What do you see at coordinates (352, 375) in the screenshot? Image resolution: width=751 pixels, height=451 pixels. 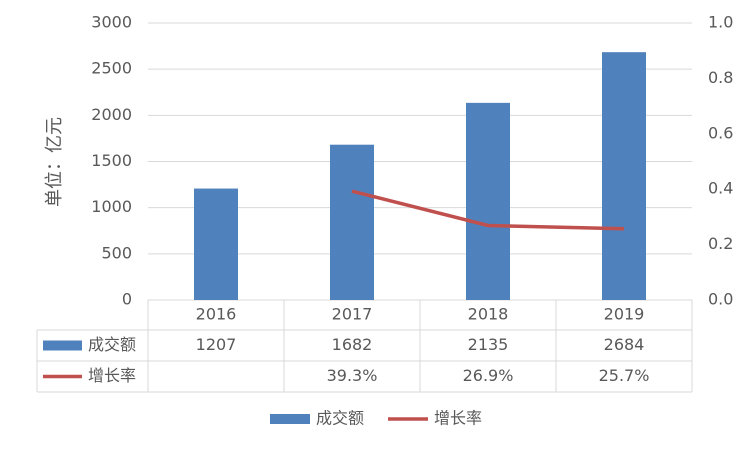 I see `table-cell: 39.3%` at bounding box center [352, 375].